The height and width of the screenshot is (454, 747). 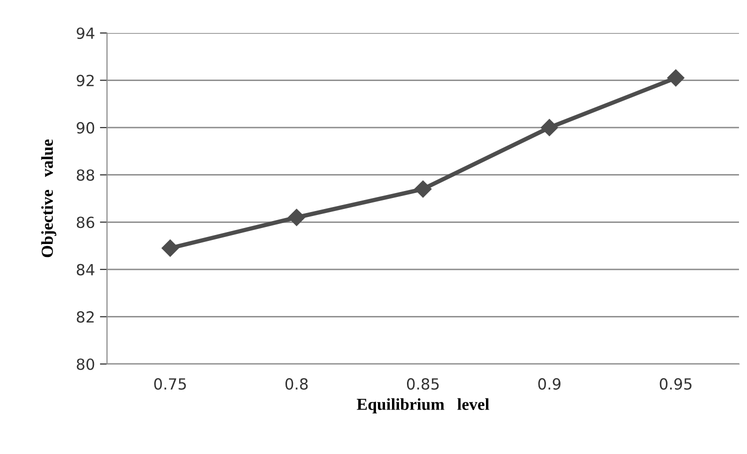 What do you see at coordinates (85, 364) in the screenshot?
I see `y-tick-label: 80` at bounding box center [85, 364].